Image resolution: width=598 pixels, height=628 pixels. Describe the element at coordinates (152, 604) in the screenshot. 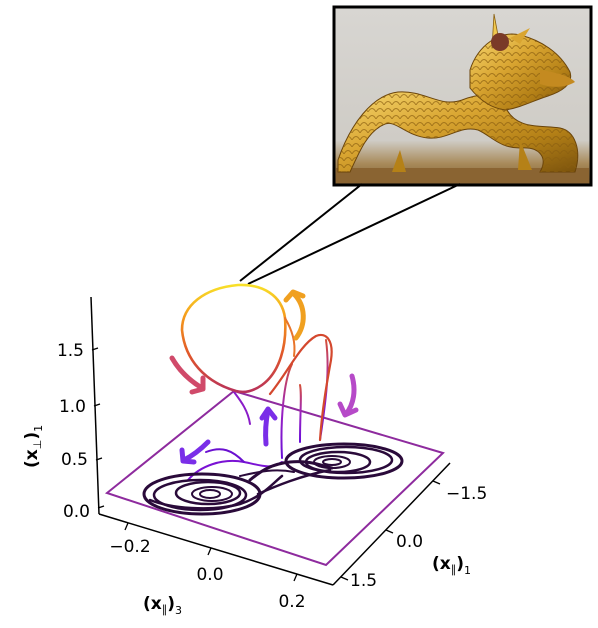

I see `y-axis-label-main: (x` at that location.